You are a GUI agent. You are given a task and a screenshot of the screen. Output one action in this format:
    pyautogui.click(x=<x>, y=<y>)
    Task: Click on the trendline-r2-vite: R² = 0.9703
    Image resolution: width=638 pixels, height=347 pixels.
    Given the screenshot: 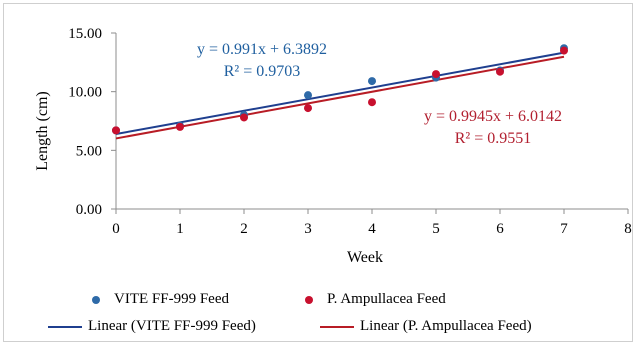 What is the action you would take?
    pyautogui.click(x=262, y=71)
    